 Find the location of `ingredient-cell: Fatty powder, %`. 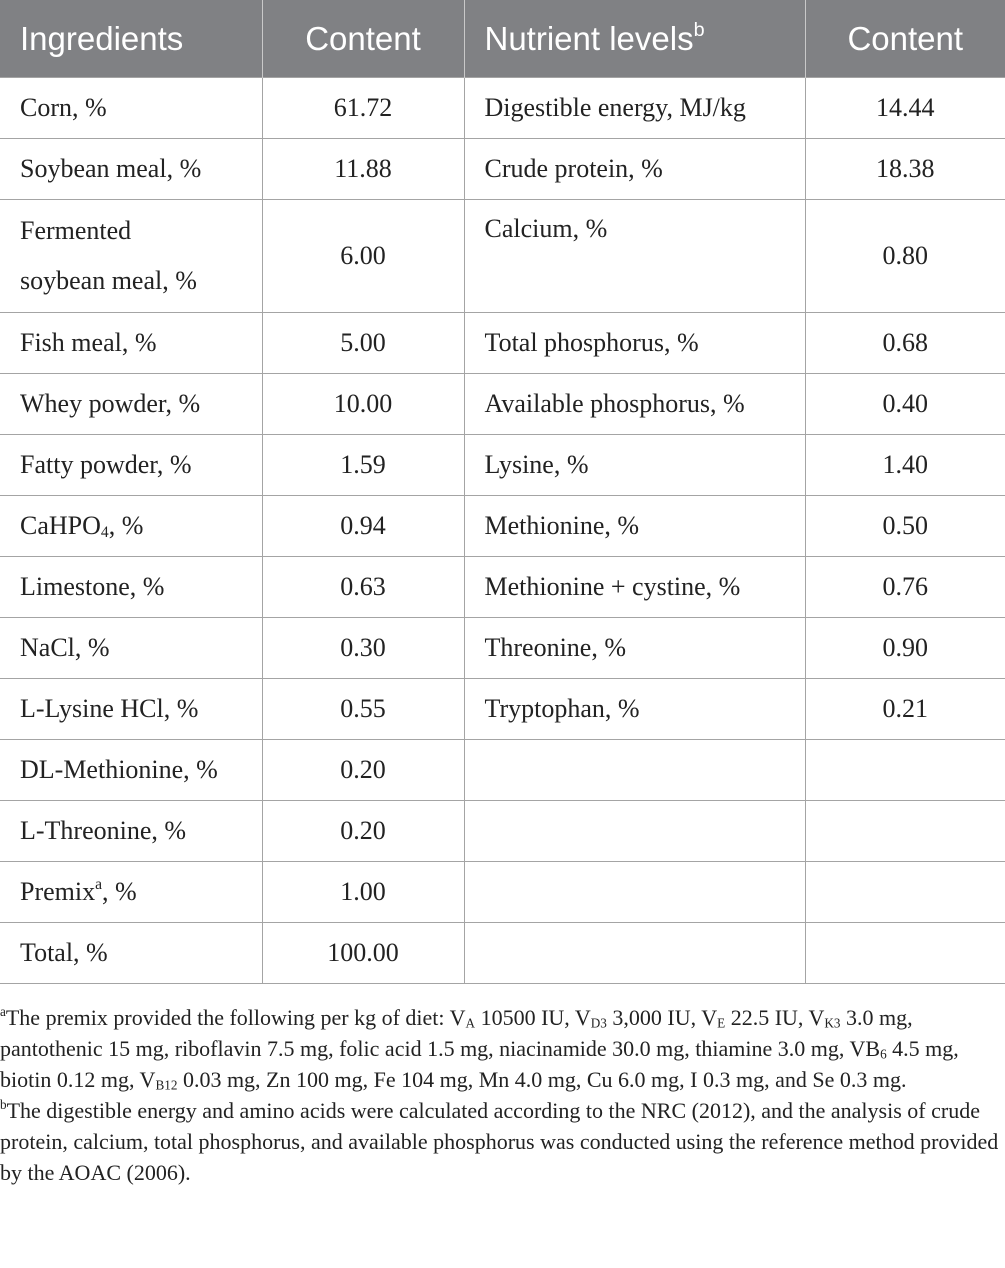

ingredient-cell: Fatty powder, % is located at coordinates (131, 465).